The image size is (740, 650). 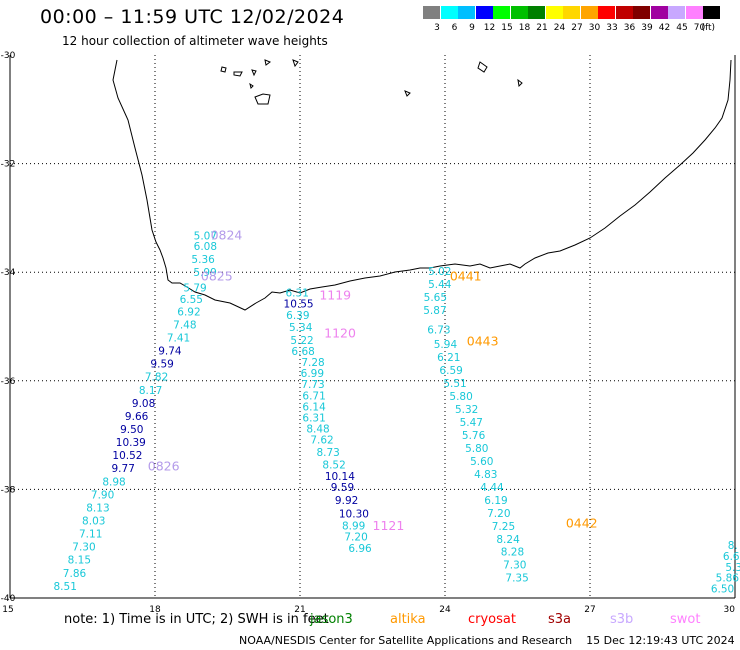 I want to click on pass-time-label: 1119, so click(x=335, y=294).